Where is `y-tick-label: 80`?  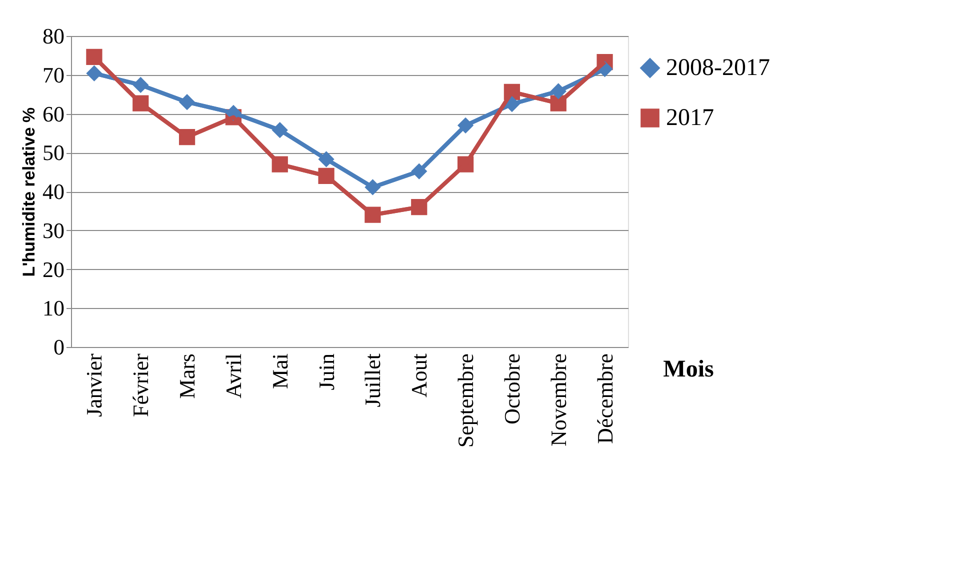
y-tick-label: 80 is located at coordinates (53, 36).